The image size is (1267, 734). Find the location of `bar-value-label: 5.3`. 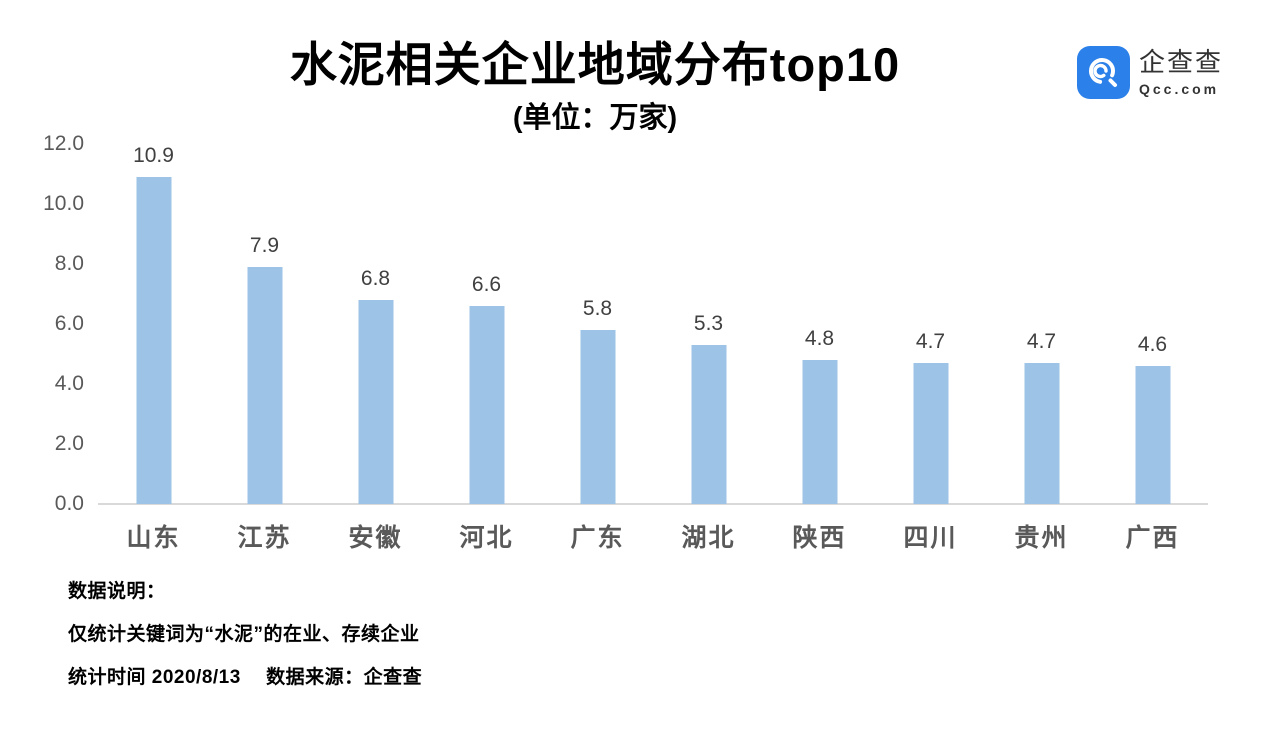

bar-value-label: 5.3 is located at coordinates (708, 323).